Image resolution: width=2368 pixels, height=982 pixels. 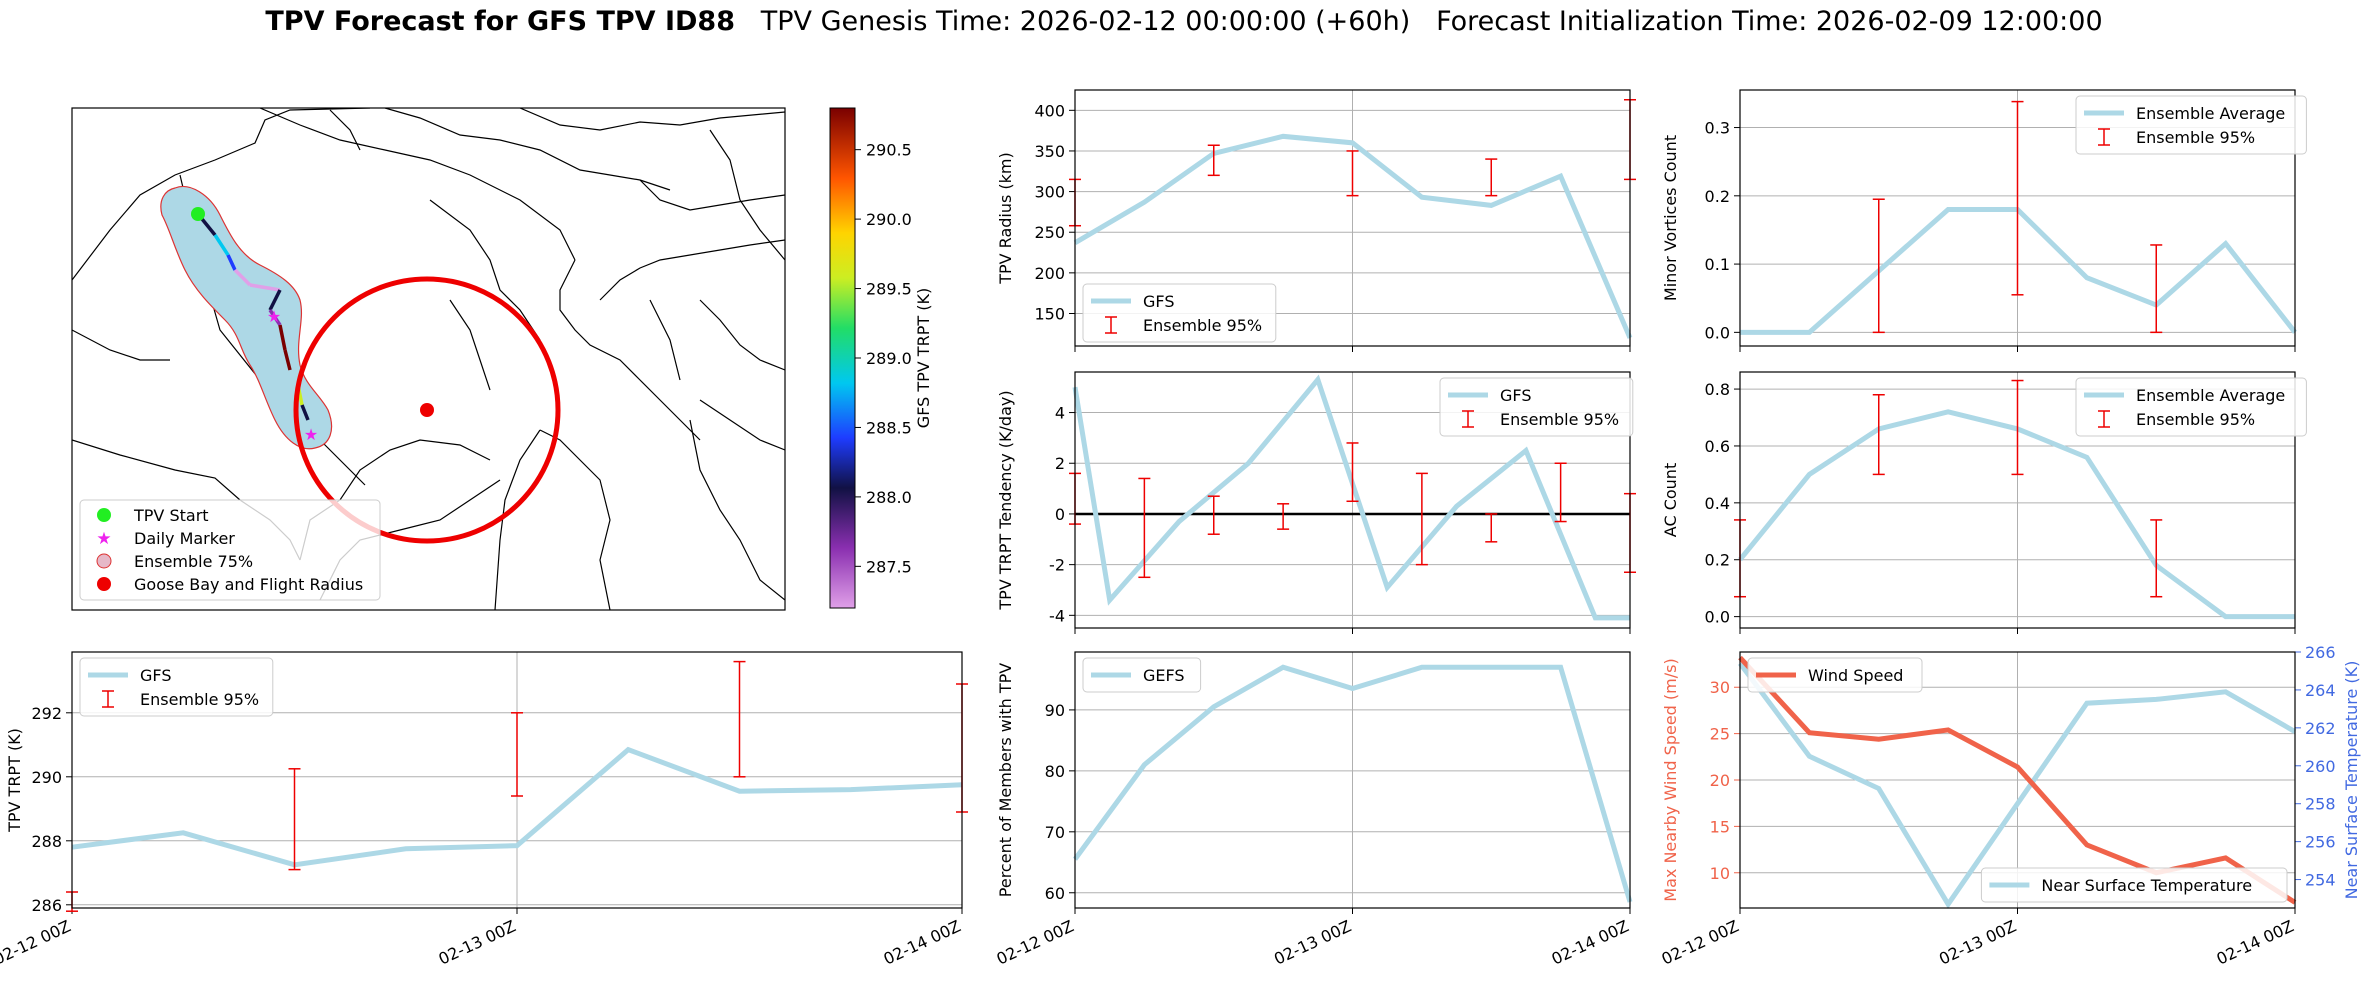 I want to click on ensemble-75-region, so click(x=246, y=318).